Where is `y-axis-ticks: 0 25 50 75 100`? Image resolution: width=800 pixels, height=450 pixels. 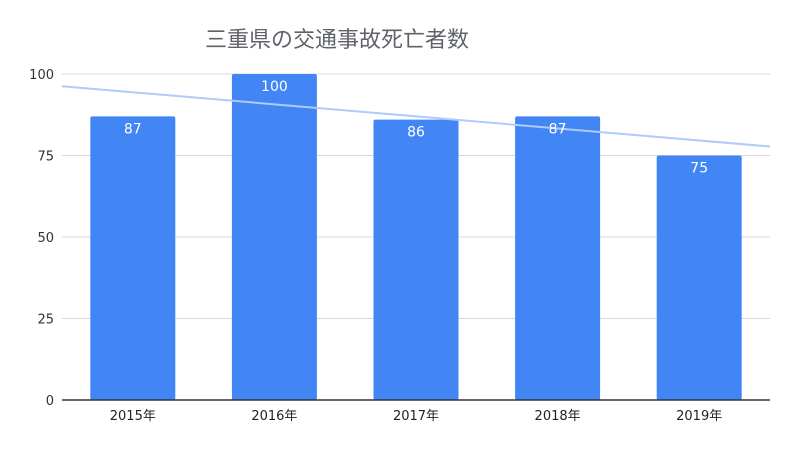 y-axis-ticks: 0 25 50 75 100 is located at coordinates (41, 238).